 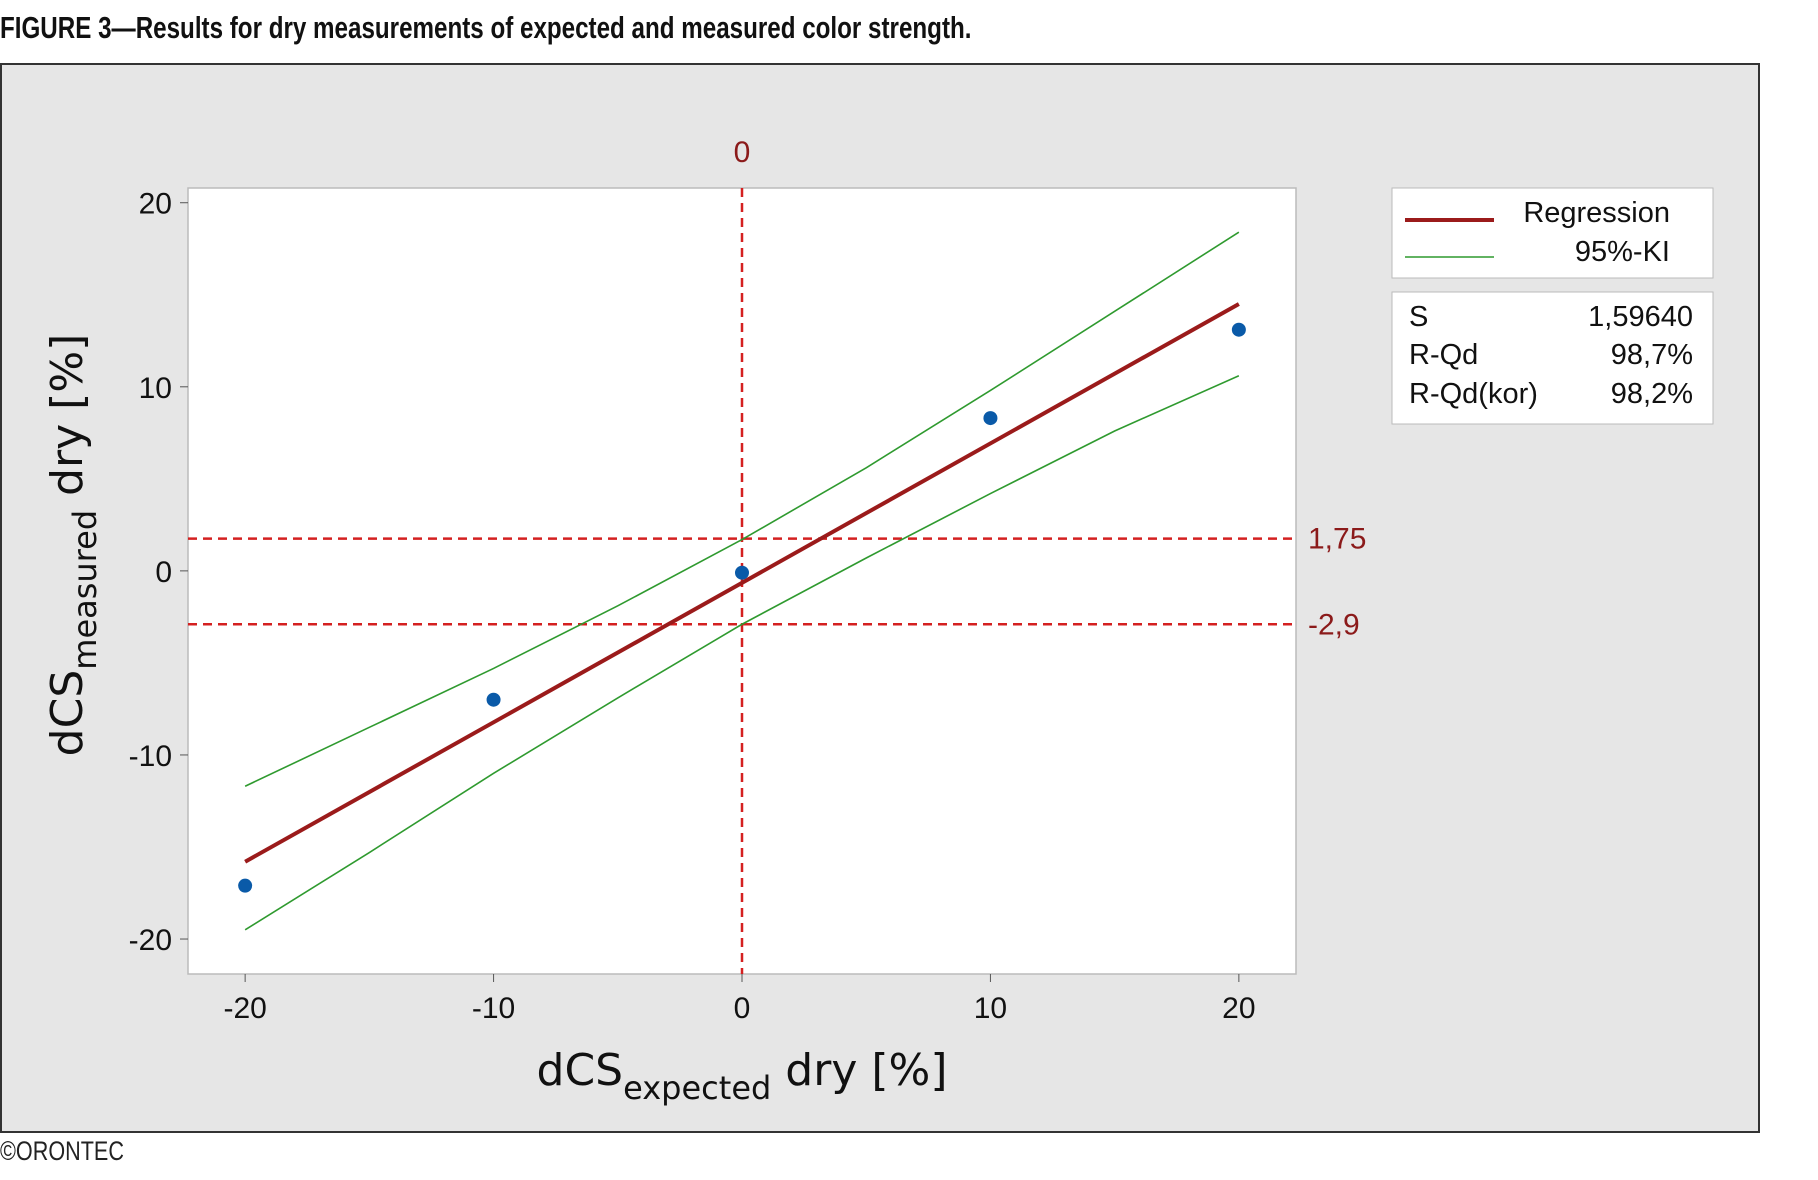 What do you see at coordinates (1640, 317) in the screenshot?
I see `stat-value-s: 1,59640` at bounding box center [1640, 317].